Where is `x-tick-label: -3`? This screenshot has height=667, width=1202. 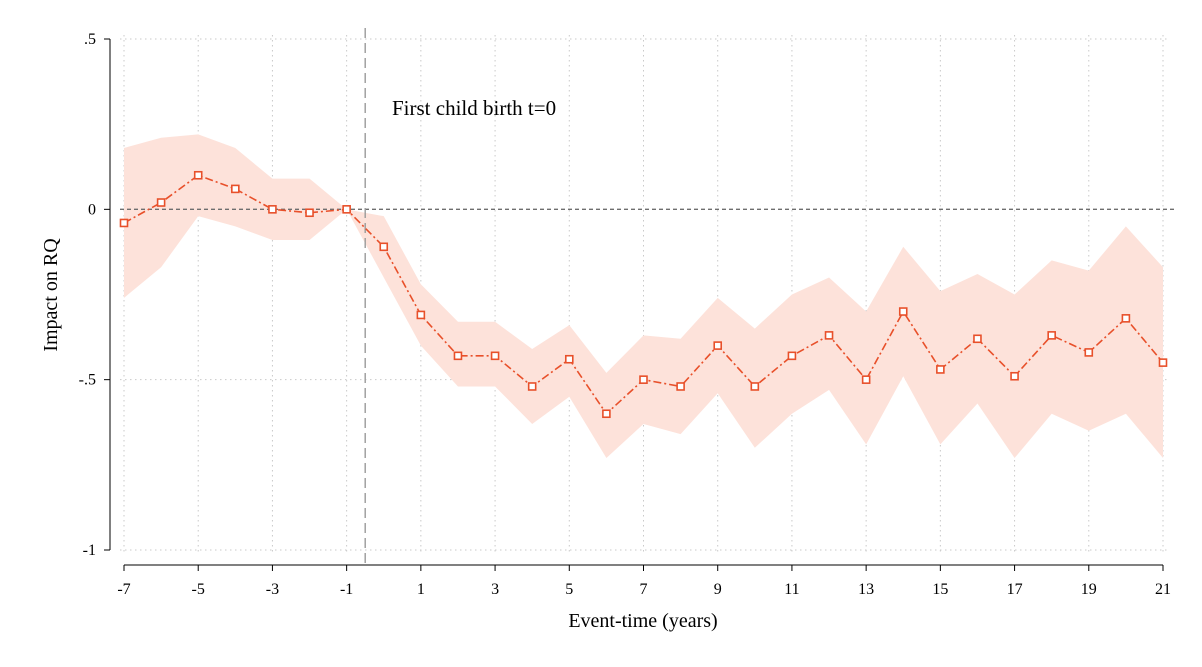 x-tick-label: -3 is located at coordinates (272, 589).